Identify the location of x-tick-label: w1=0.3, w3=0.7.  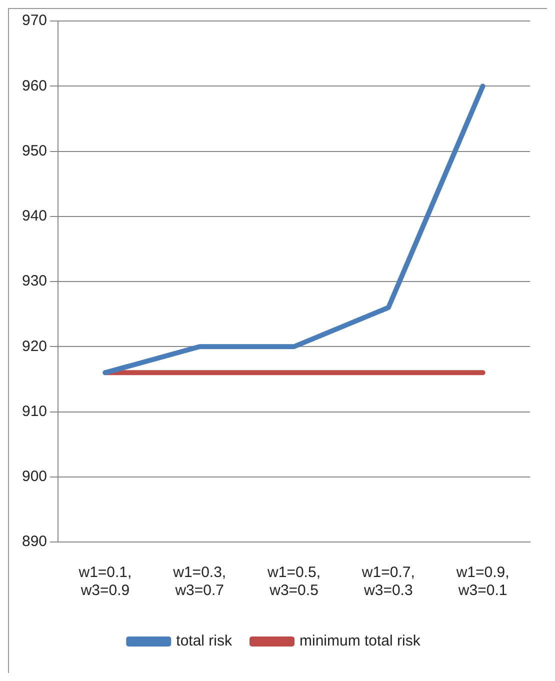
(199, 582).